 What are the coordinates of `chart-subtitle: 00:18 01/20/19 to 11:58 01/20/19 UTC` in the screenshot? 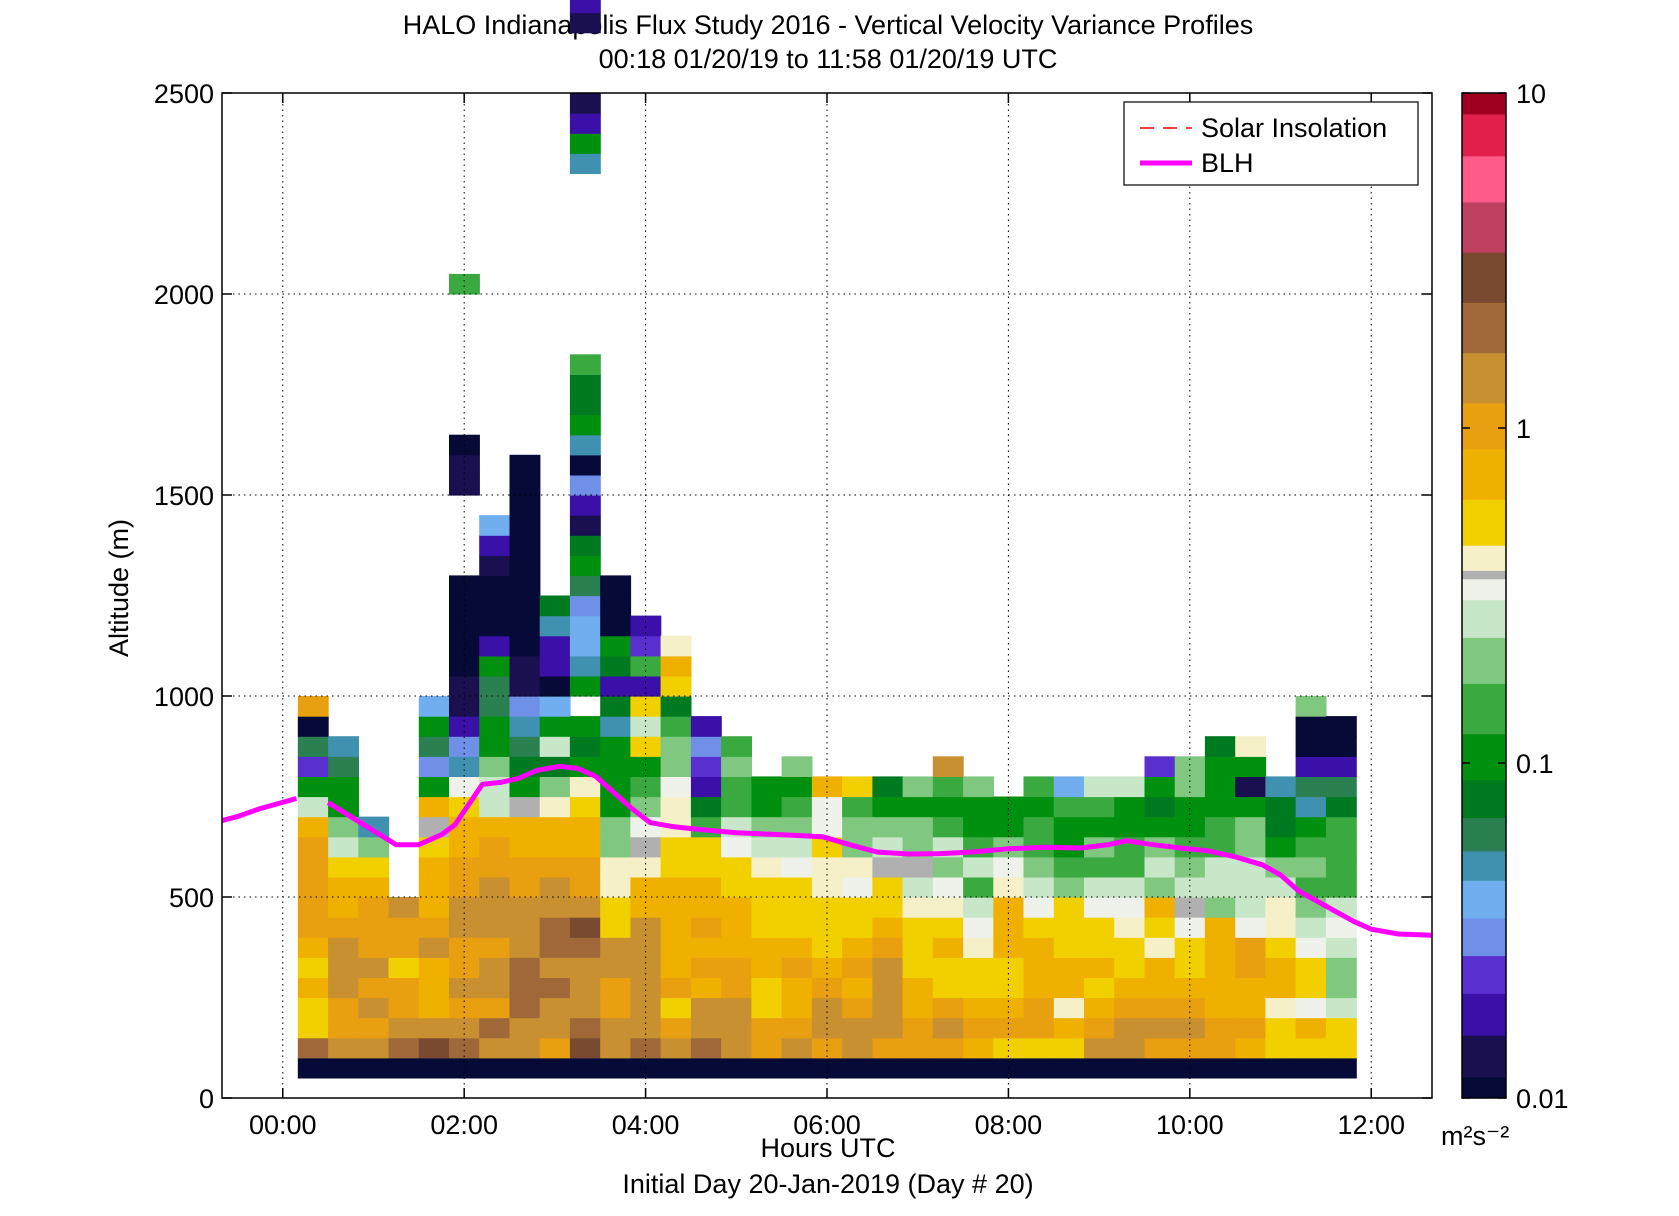 It's located at (828, 59).